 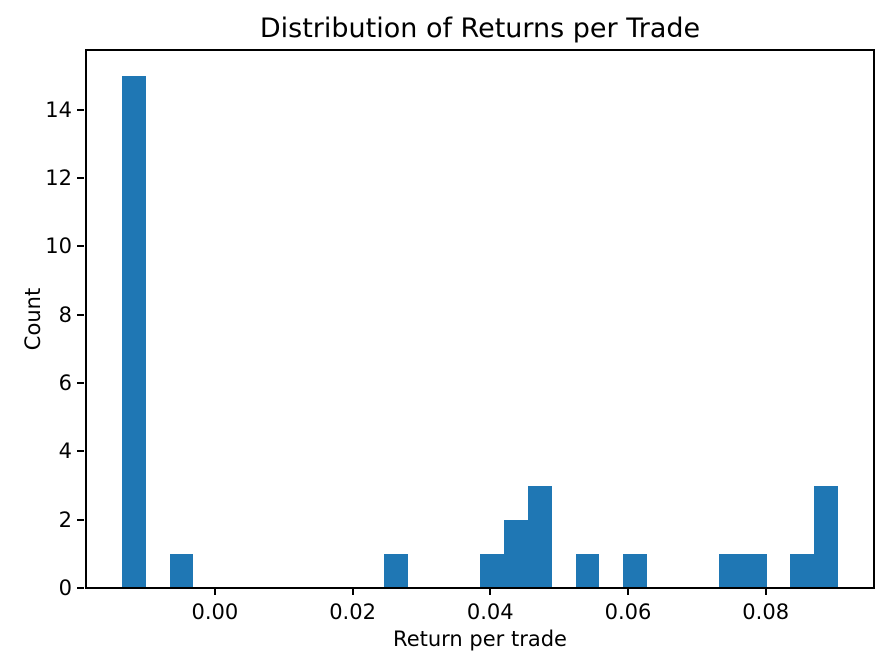 What do you see at coordinates (215, 612) in the screenshot?
I see `x-tick-label: 0.00` at bounding box center [215, 612].